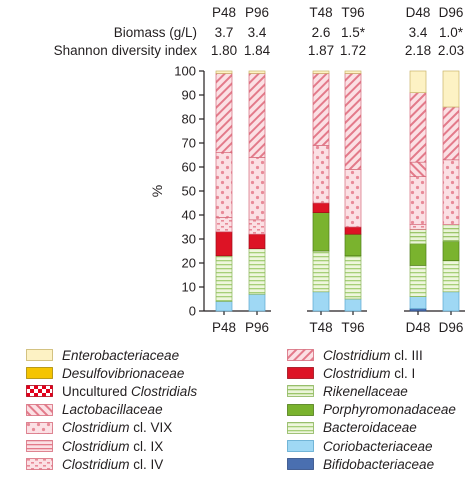 The image size is (475, 480). I want to click on x-tick-label: D96, so click(451, 327).